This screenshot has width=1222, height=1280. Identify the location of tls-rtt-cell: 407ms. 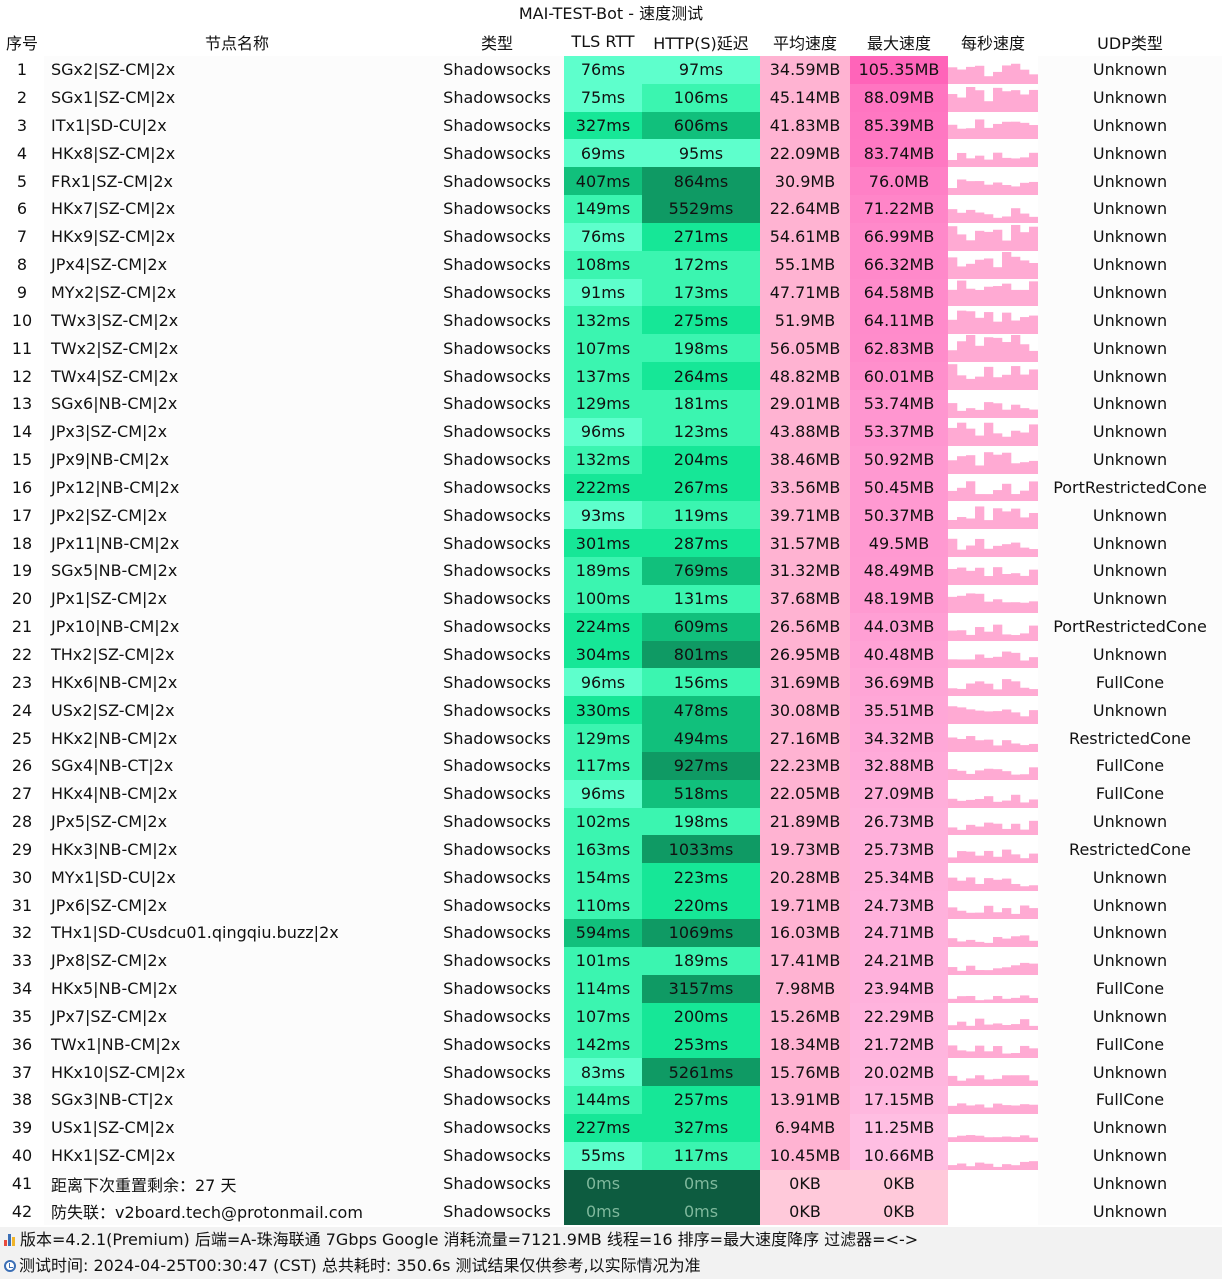
(603, 181).